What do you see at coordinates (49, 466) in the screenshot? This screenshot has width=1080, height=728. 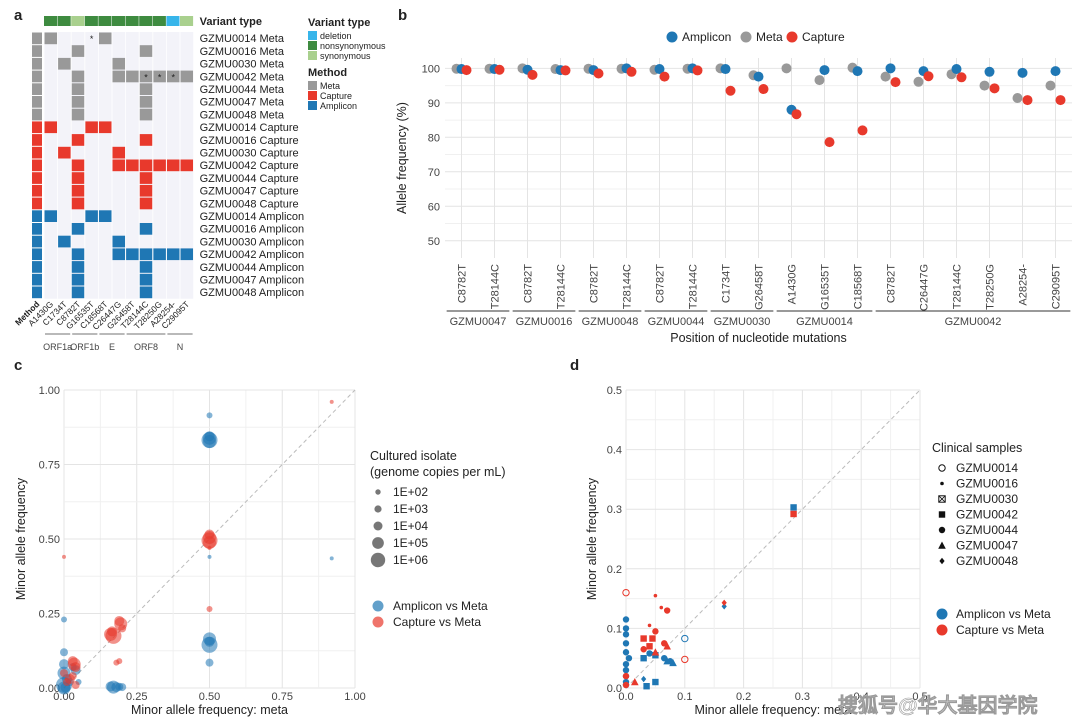 I see `y-tick-label: 0.75` at bounding box center [49, 466].